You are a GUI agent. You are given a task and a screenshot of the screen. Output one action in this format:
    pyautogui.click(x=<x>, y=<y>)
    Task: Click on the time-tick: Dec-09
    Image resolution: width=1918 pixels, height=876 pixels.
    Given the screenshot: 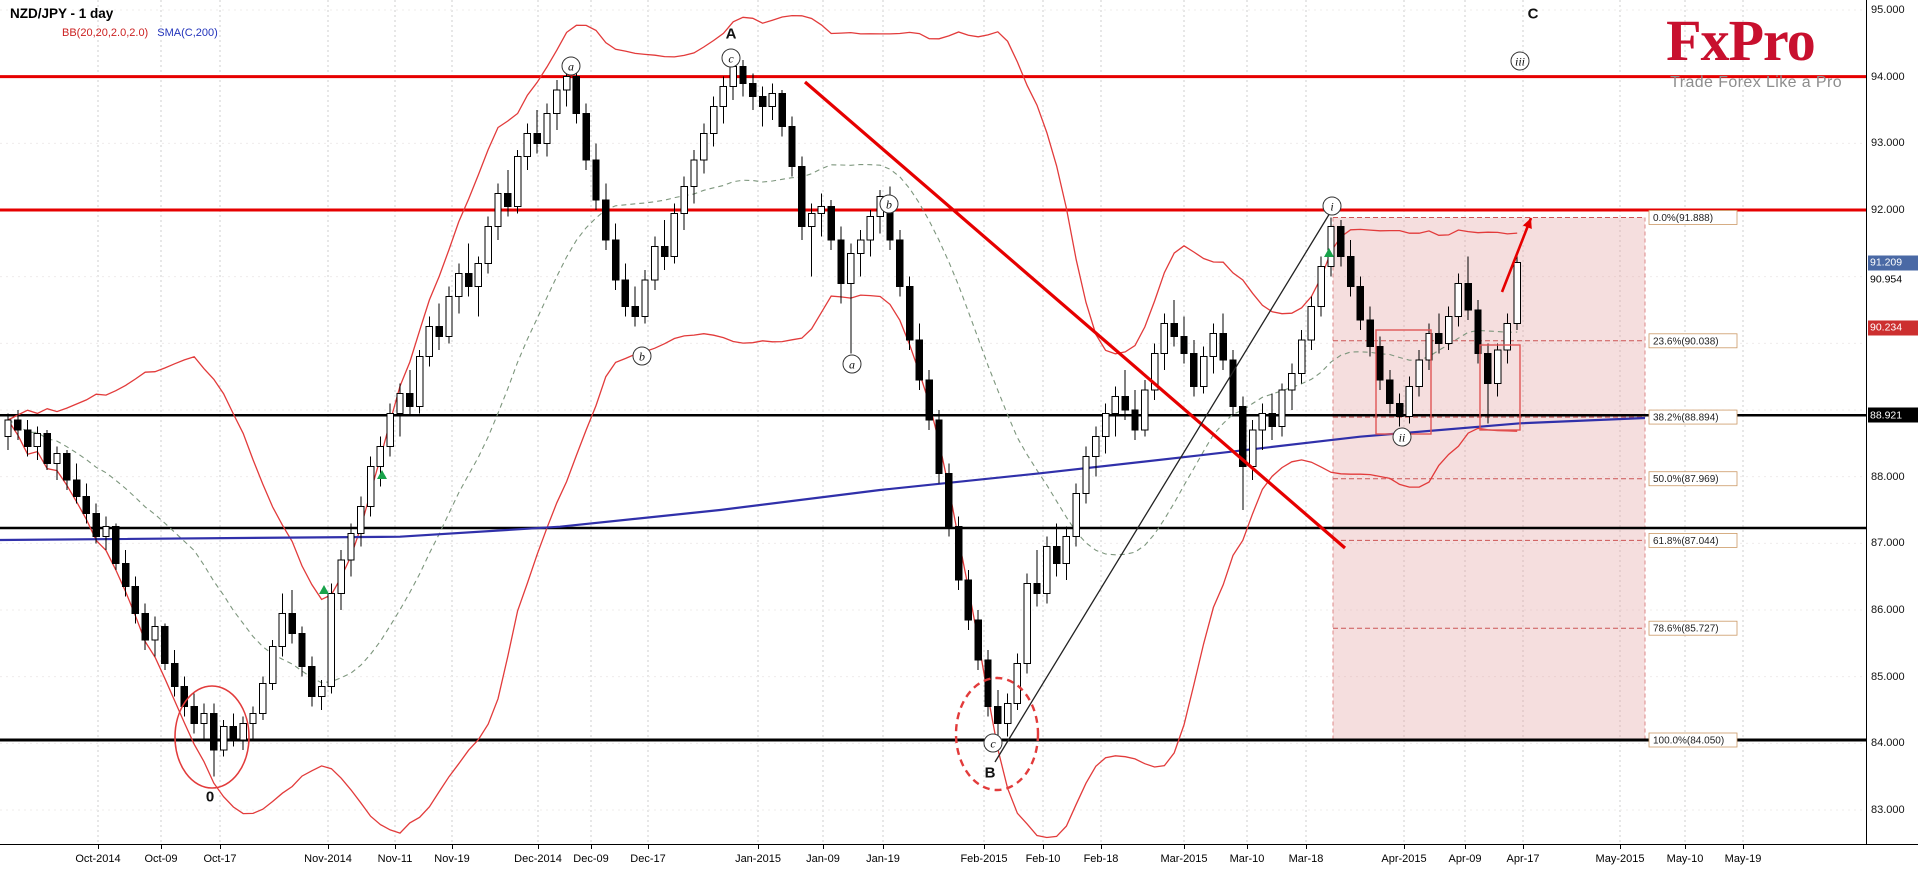 What is the action you would take?
    pyautogui.click(x=591, y=859)
    